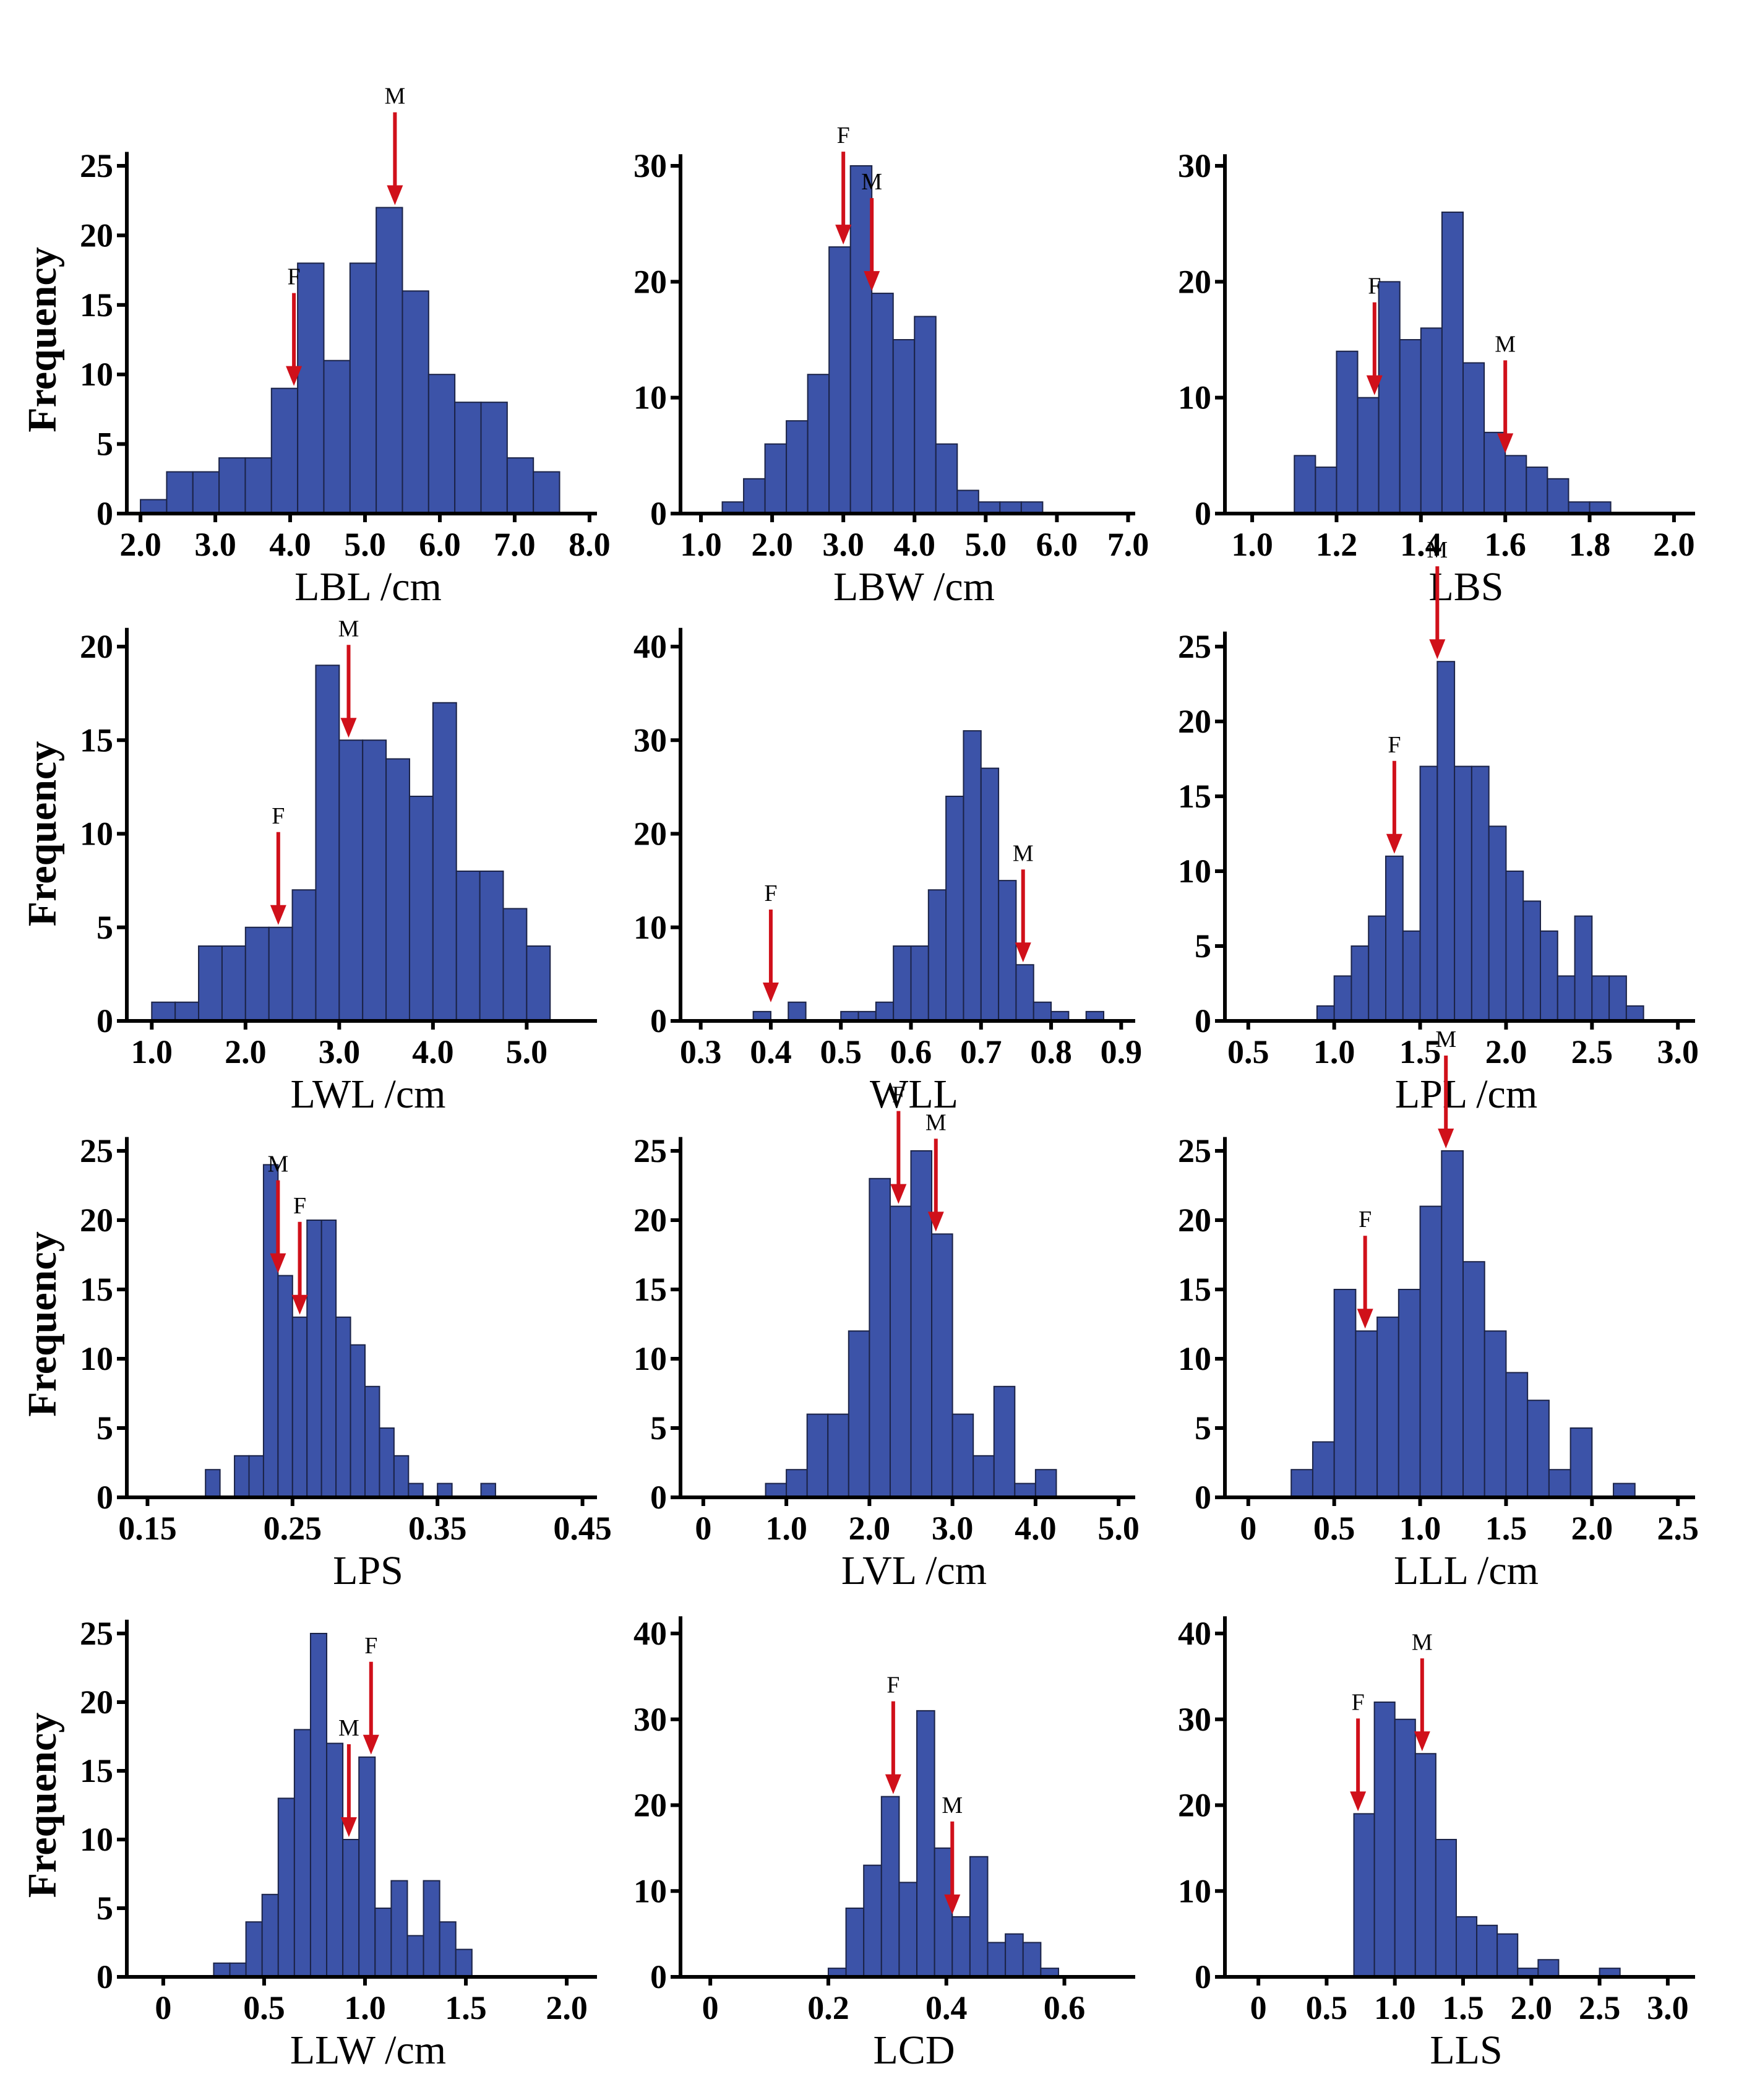 The height and width of the screenshot is (2100, 1739). What do you see at coordinates (590, 544) in the screenshot?
I see `x-tick-label: 8.0` at bounding box center [590, 544].